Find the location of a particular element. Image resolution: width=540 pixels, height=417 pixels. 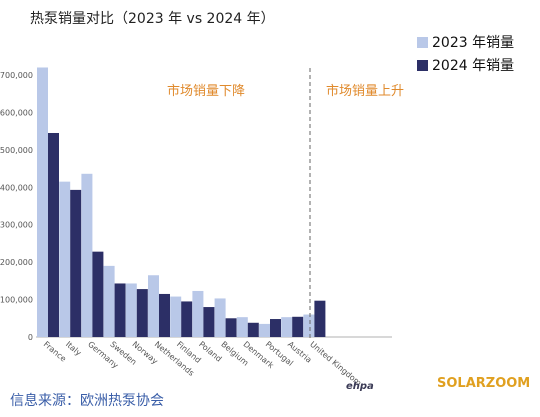

y-tick-label: 0 is located at coordinates (30, 337).